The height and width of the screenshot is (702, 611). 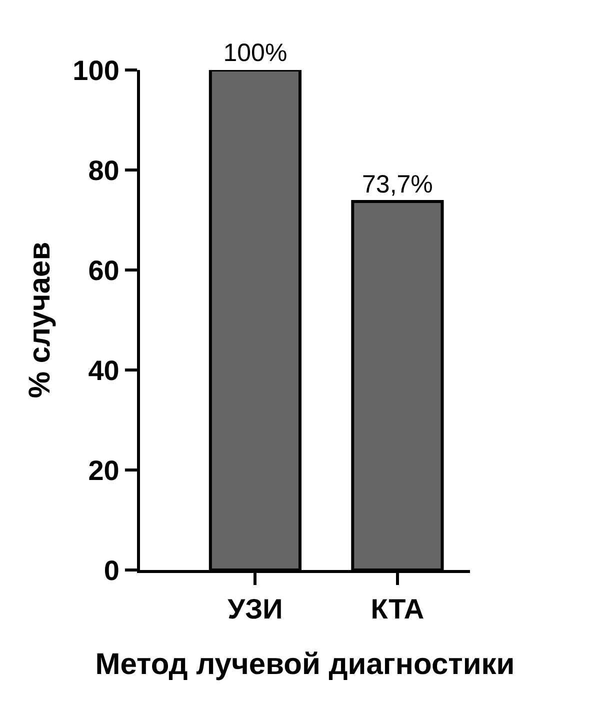 What do you see at coordinates (104, 270) in the screenshot?
I see `y-tick-label: 60` at bounding box center [104, 270].